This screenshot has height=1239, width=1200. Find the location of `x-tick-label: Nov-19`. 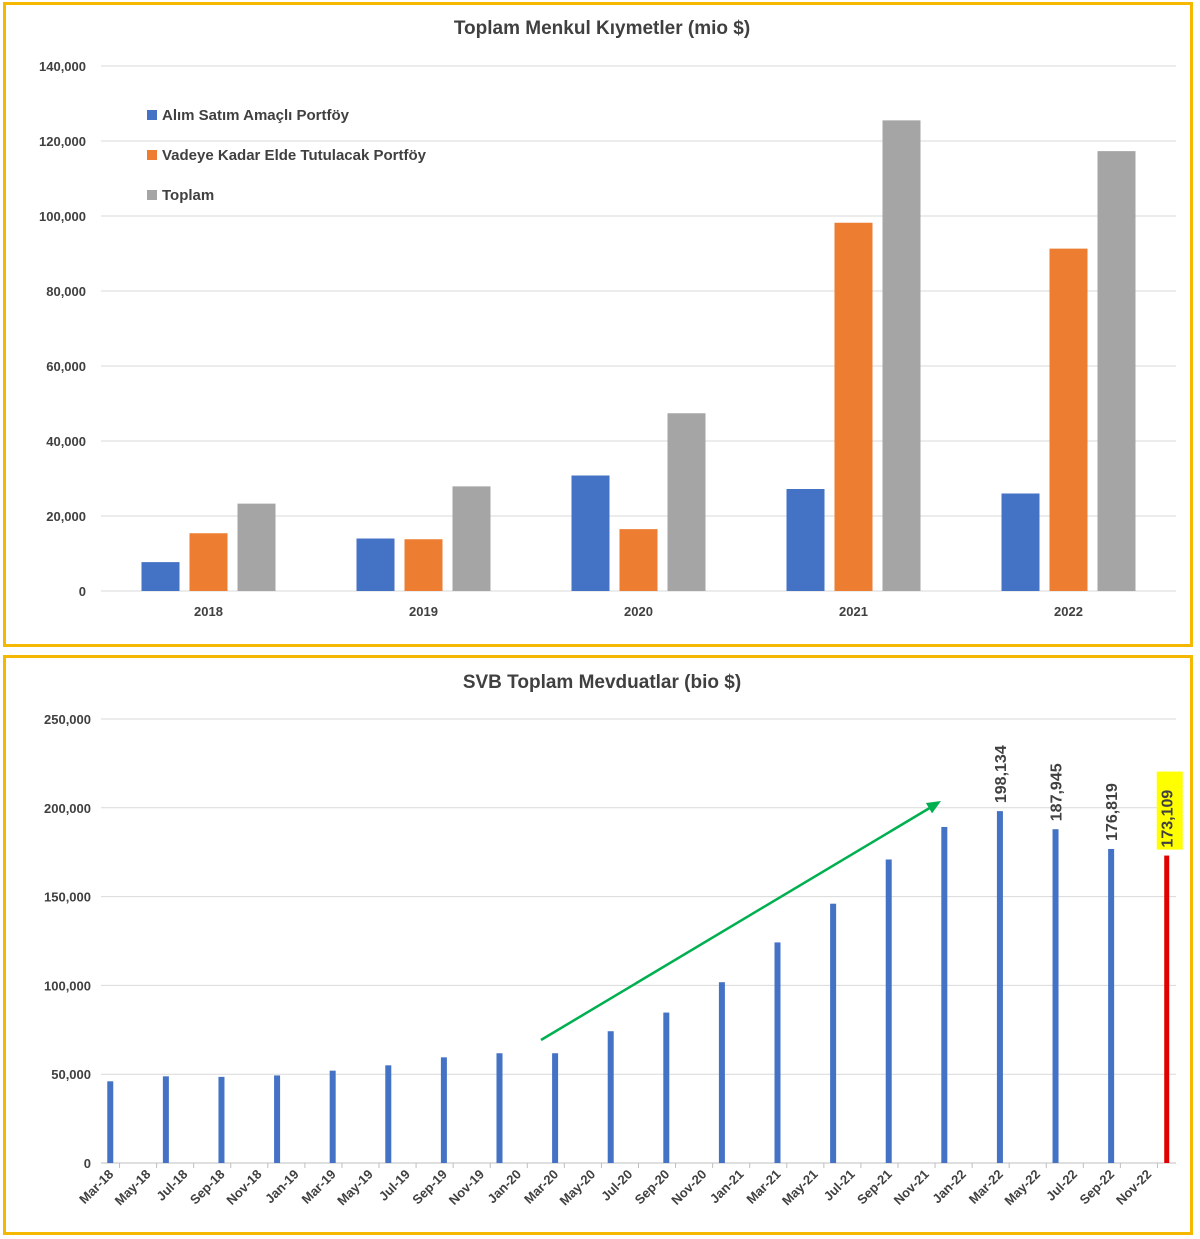

x-tick-label: Nov-19 is located at coordinates (466, 1187).